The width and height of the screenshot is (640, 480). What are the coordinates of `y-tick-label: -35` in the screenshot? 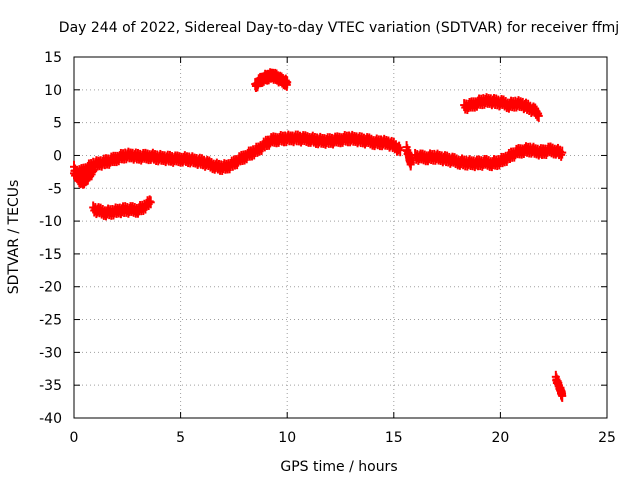 It's located at (50, 386).